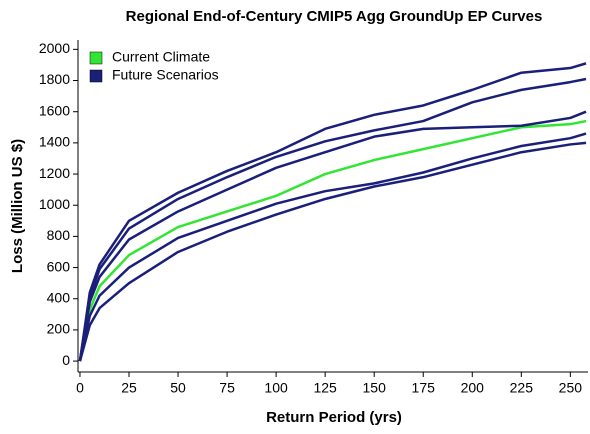 This screenshot has width=590, height=434. I want to click on y-tick-label: 2000, so click(54, 48).